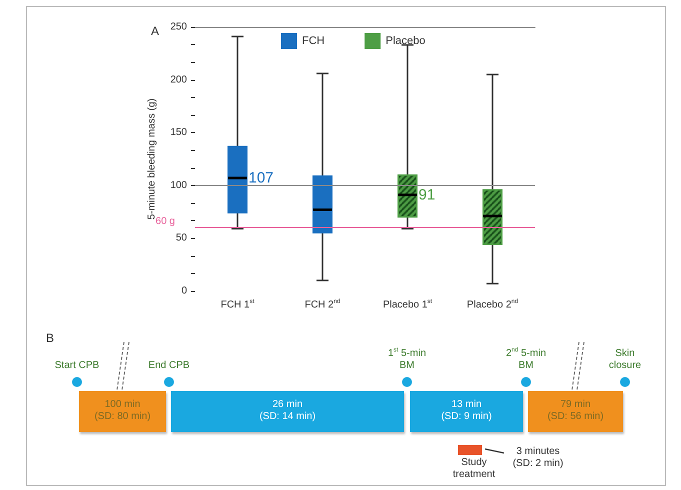  Describe the element at coordinates (575, 411) in the screenshot. I see `text: 79 min (SD: 56 min)` at that location.